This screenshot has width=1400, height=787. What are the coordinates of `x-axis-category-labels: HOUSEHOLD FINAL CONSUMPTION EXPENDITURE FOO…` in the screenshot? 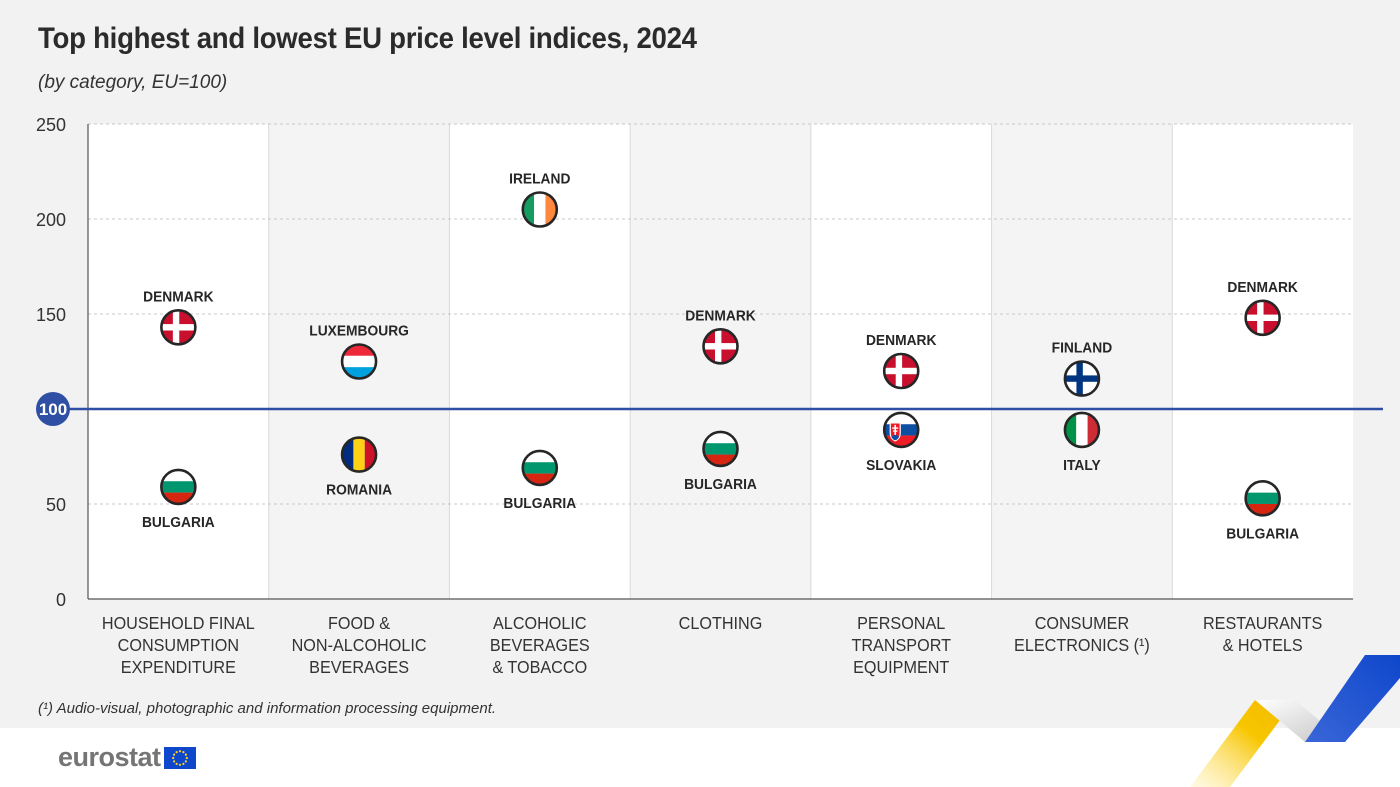 It's located at (712, 645).